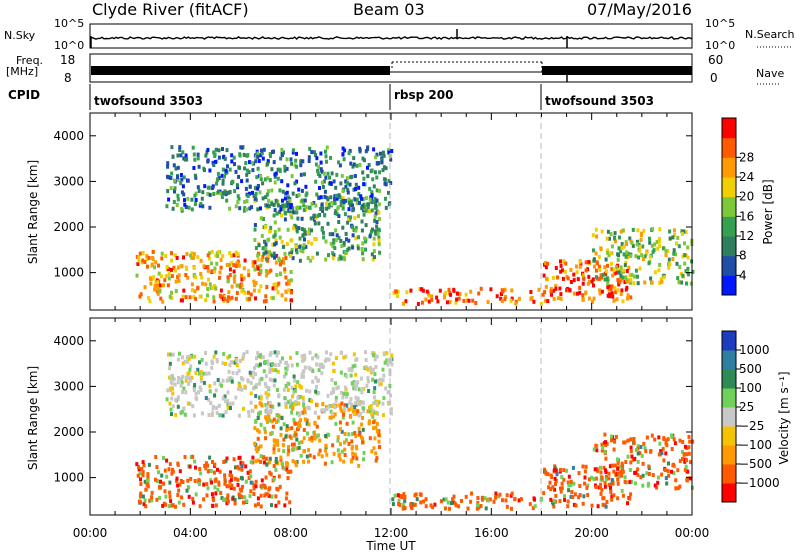 This screenshot has height=554, width=800. I want to click on x-tick-label: 16:00, so click(491, 533).